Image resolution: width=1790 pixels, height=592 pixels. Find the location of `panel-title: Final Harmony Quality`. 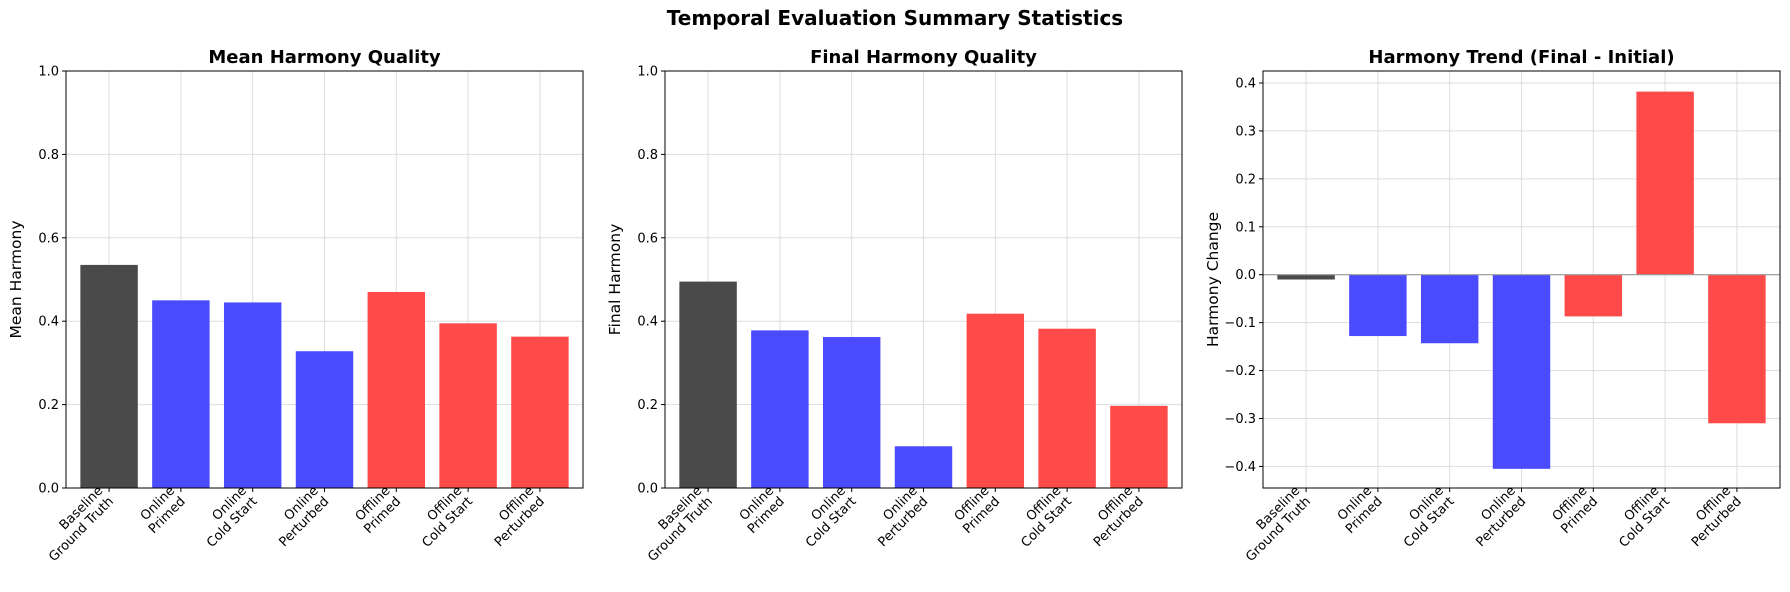

panel-title: Final Harmony Quality is located at coordinates (923, 57).